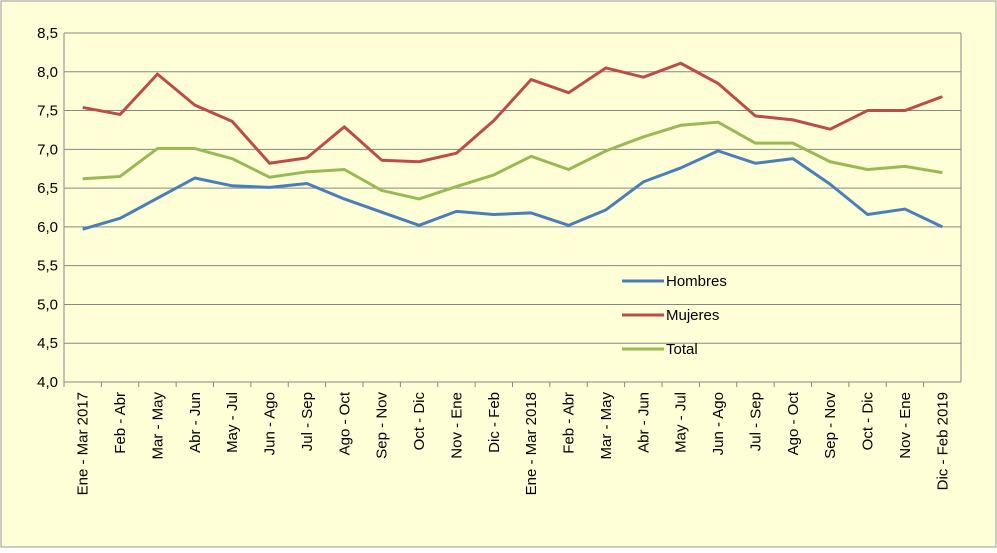 Image resolution: width=997 pixels, height=553 pixels. I want to click on y-tick-label: 5,0, so click(47, 304).